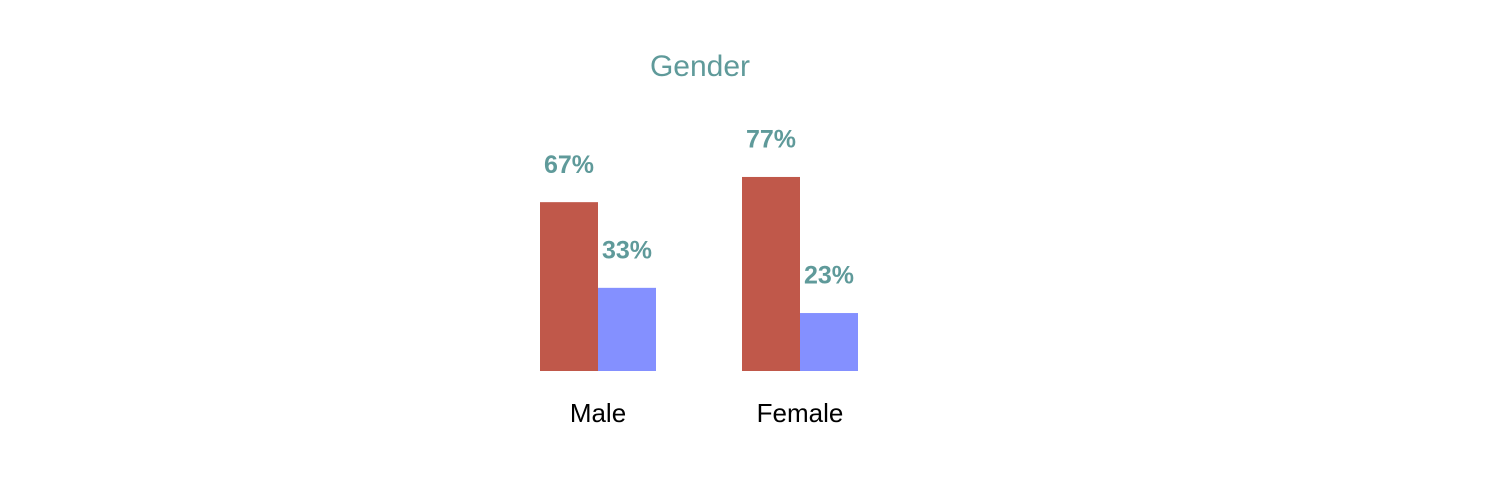 The height and width of the screenshot is (489, 1500). I want to click on data-label: 67%, so click(569, 165).